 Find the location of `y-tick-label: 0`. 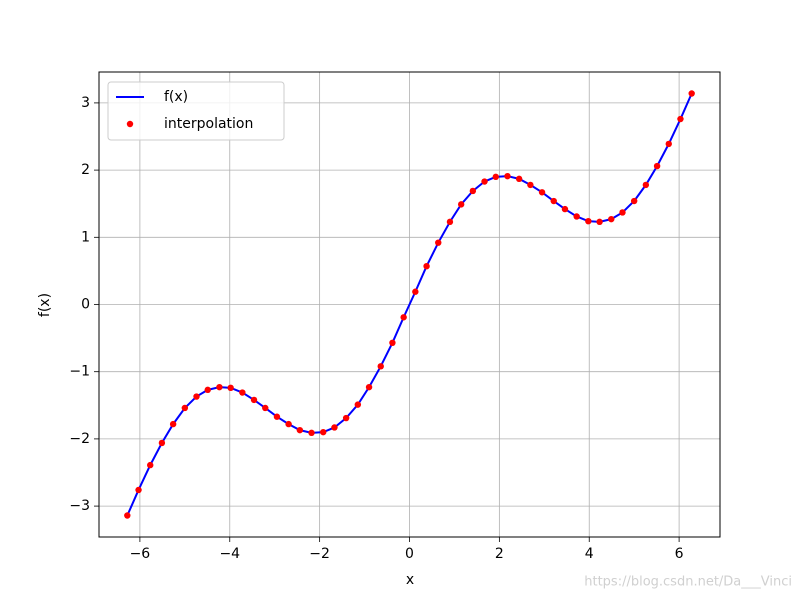

y-tick-label: 0 is located at coordinates (85, 305).